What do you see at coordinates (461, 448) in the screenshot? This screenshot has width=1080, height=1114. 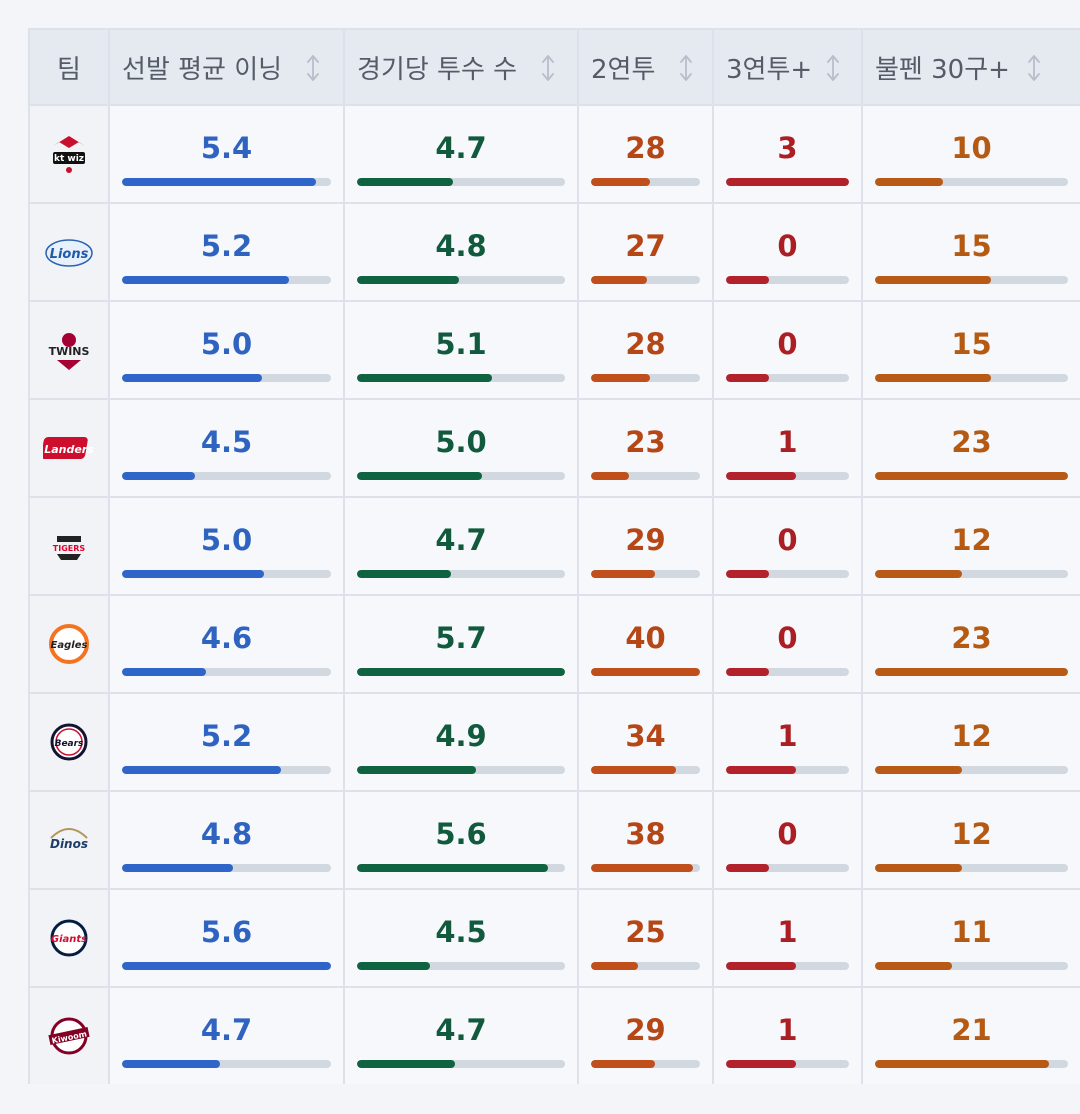 I see `stat-cell-pitchers: 5.0` at bounding box center [461, 448].